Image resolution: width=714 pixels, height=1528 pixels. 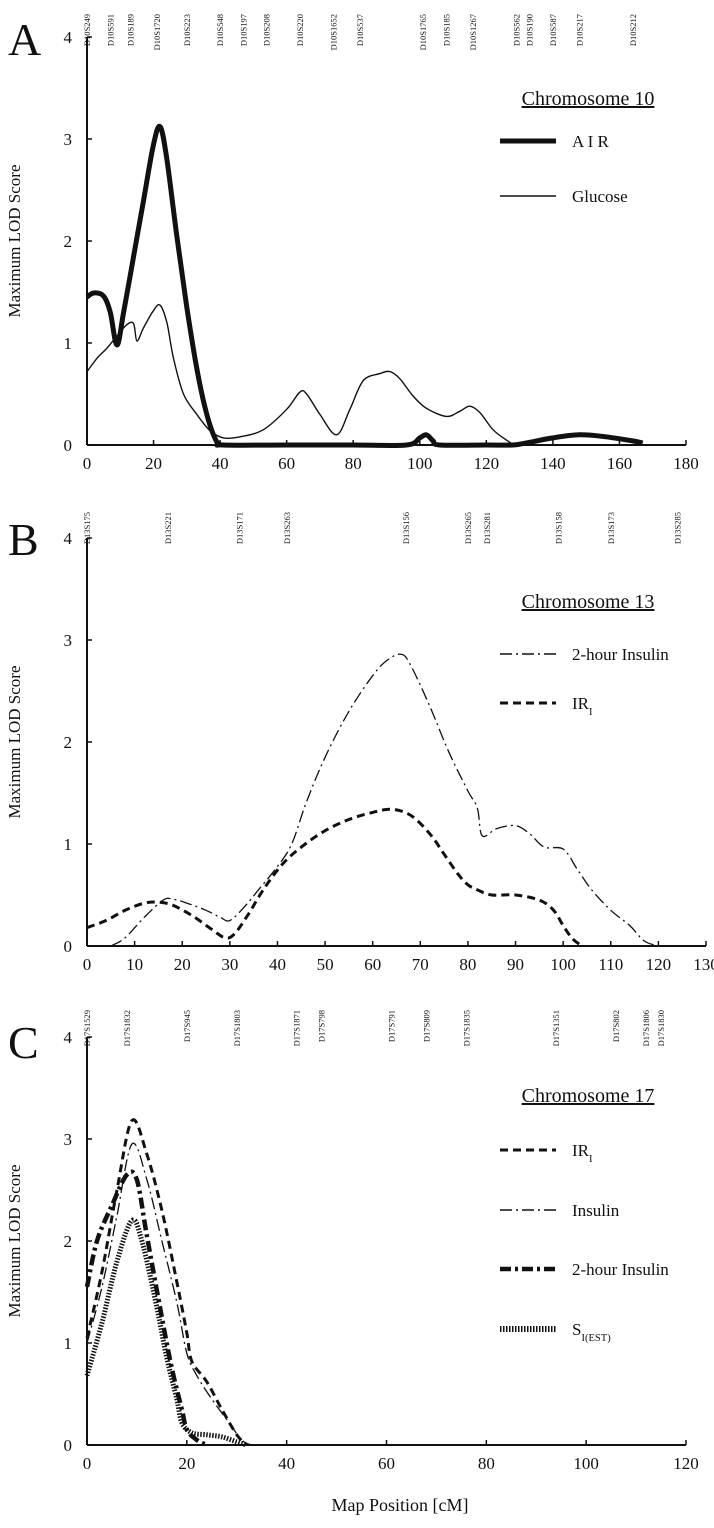 What do you see at coordinates (220, 30) in the screenshot?
I see `marker-label: D10S548` at bounding box center [220, 30].